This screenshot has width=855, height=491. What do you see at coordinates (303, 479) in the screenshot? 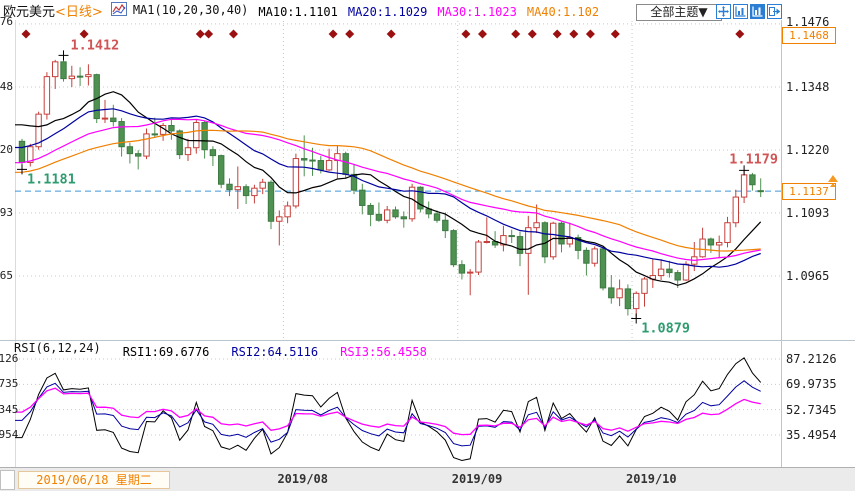
I see `month-axis-label: 2019/08` at bounding box center [303, 479].